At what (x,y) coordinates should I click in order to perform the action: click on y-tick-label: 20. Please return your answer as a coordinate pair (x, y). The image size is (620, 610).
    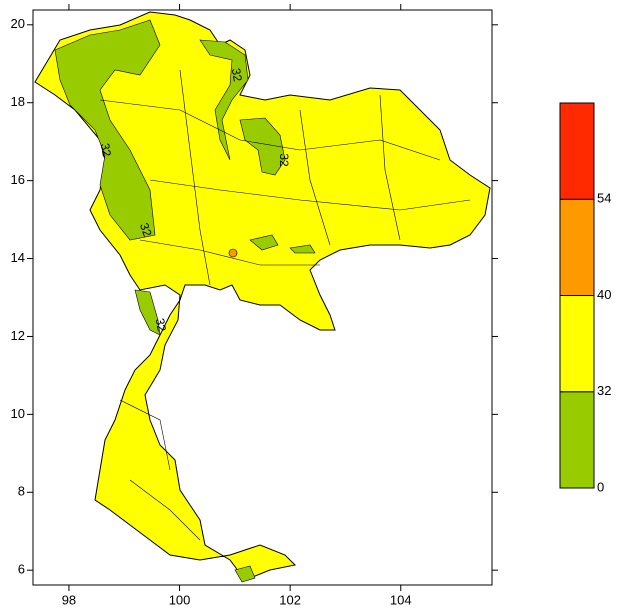
    Looking at the image, I should click on (18, 23).